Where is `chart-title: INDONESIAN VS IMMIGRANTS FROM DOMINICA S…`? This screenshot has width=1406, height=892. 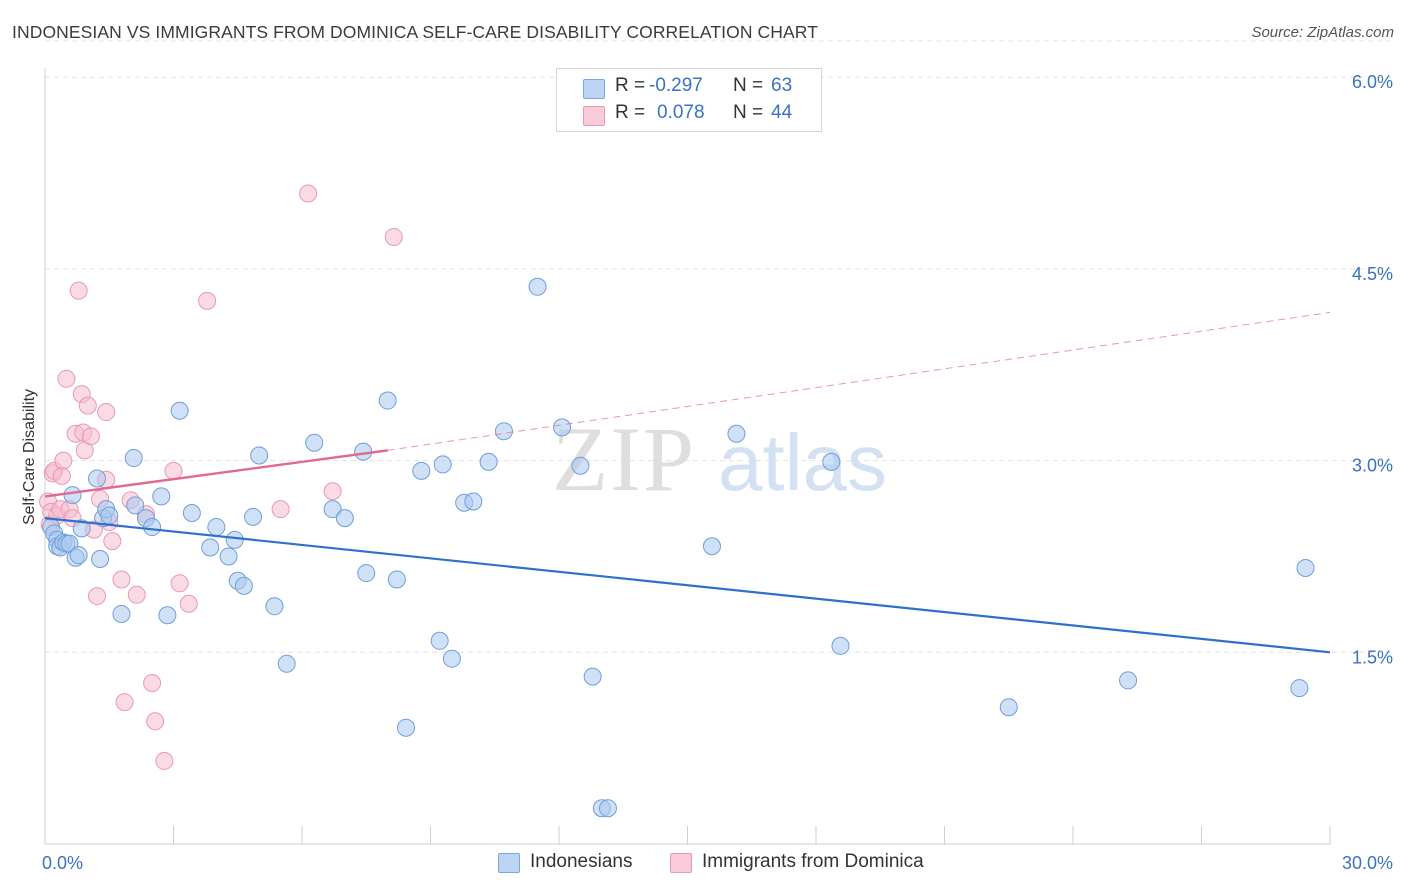
chart-title: INDONESIAN VS IMMIGRANTS FROM DOMINICA S… is located at coordinates (415, 32).